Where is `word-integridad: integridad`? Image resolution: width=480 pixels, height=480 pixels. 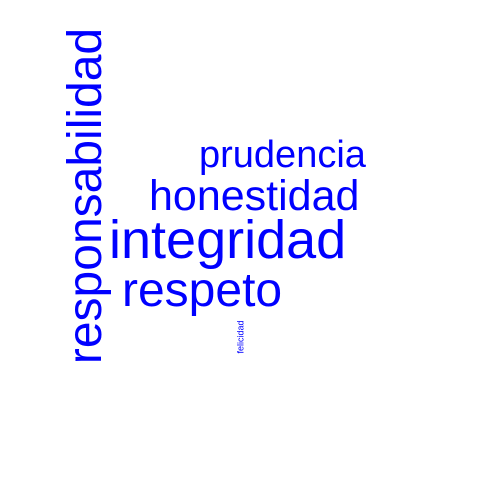
word-integridad: integridad is located at coordinates (228, 240).